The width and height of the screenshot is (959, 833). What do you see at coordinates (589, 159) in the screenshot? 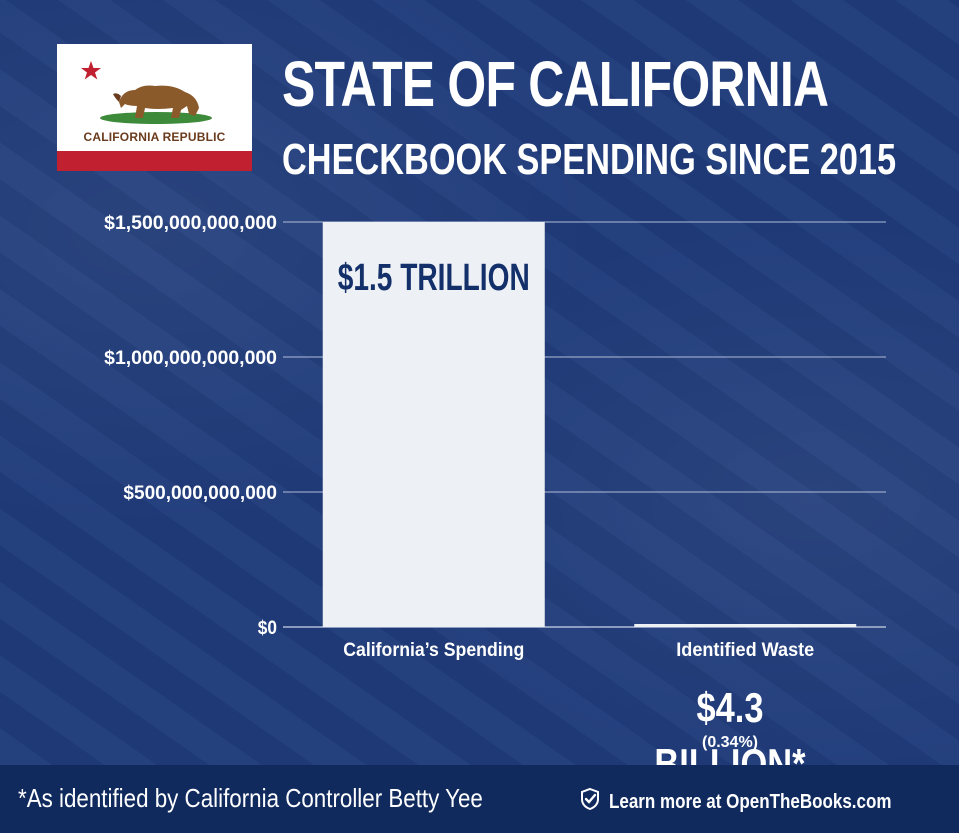
I see `page-subtitle: CHECKBOOK SPENDING SINCE 2015` at bounding box center [589, 159].